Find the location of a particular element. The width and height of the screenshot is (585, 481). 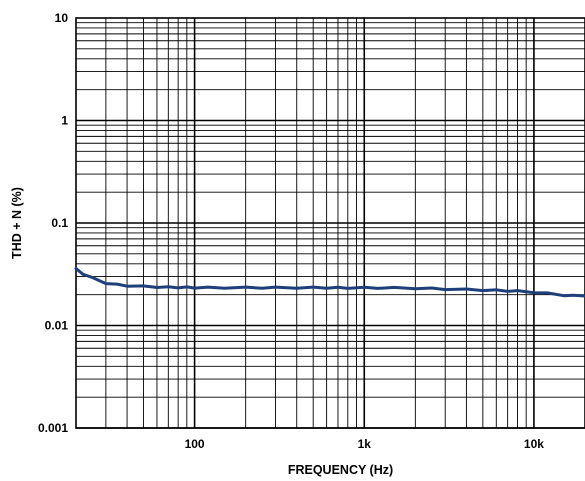

y-tick-label: 1 is located at coordinates (64, 121).